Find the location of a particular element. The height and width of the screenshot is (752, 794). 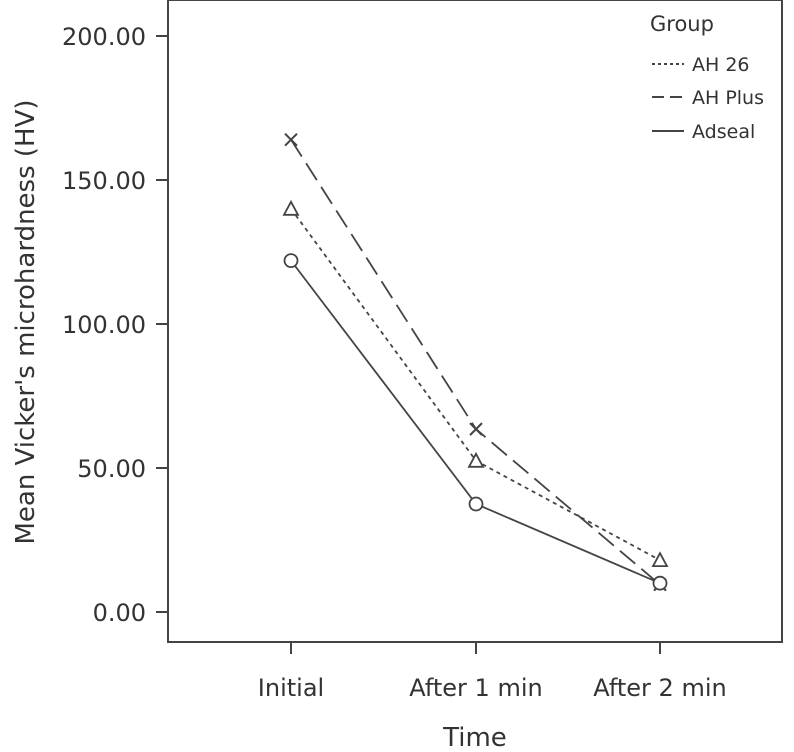

y-axis: 0.00 50.00 100.00 150.00 200.00 is located at coordinates (115, 325).